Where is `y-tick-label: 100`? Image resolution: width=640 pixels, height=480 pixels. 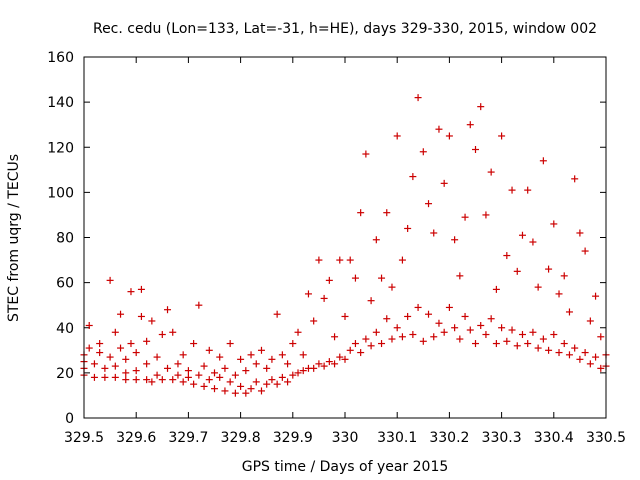
y-tick-label: 100 is located at coordinates (60, 193).